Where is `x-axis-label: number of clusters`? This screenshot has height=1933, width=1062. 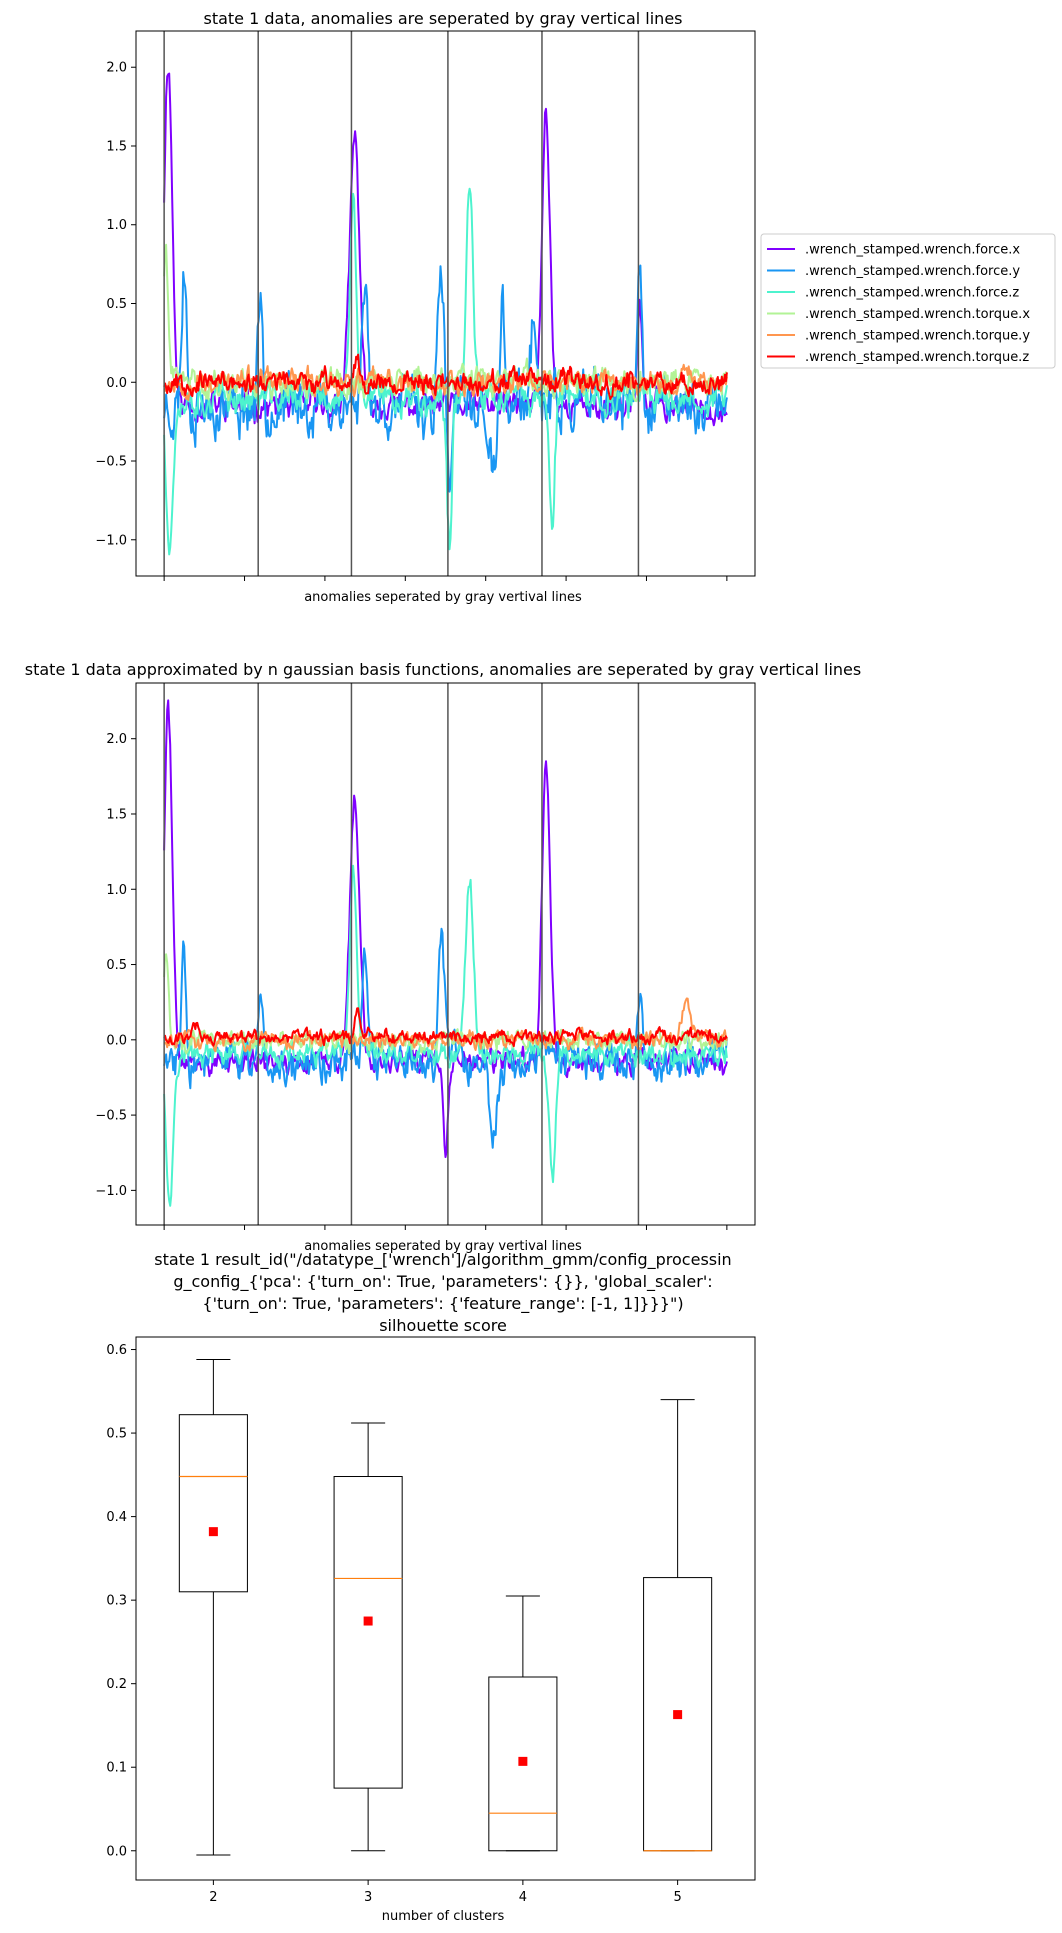 x-axis-label: number of clusters is located at coordinates (443, 1916).